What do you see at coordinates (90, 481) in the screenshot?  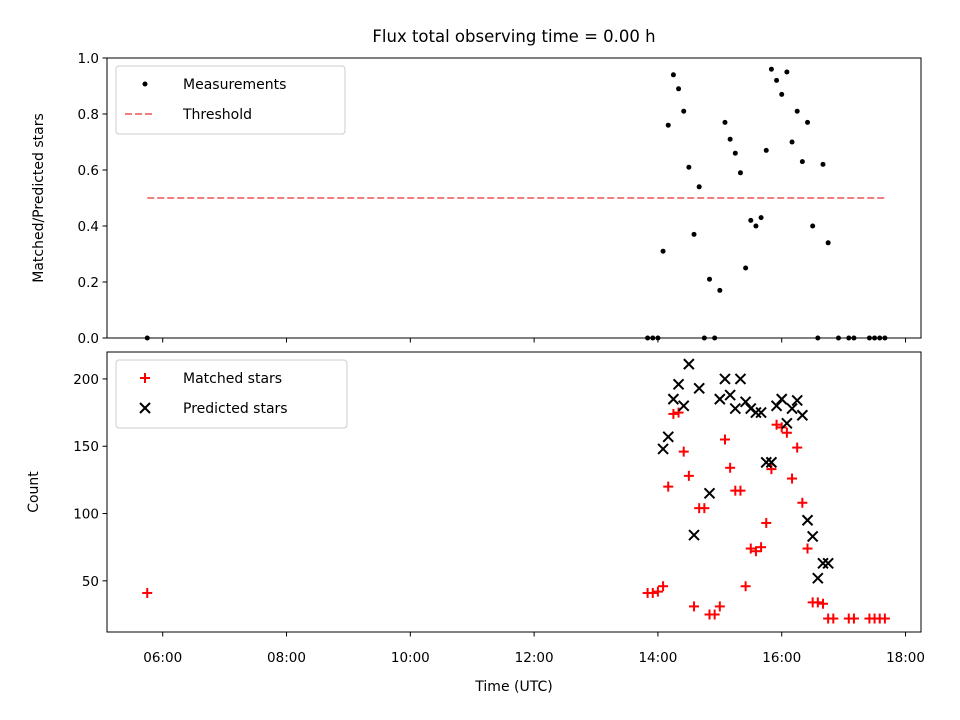 I see `count-y-axis: 50 100 150 200` at bounding box center [90, 481].